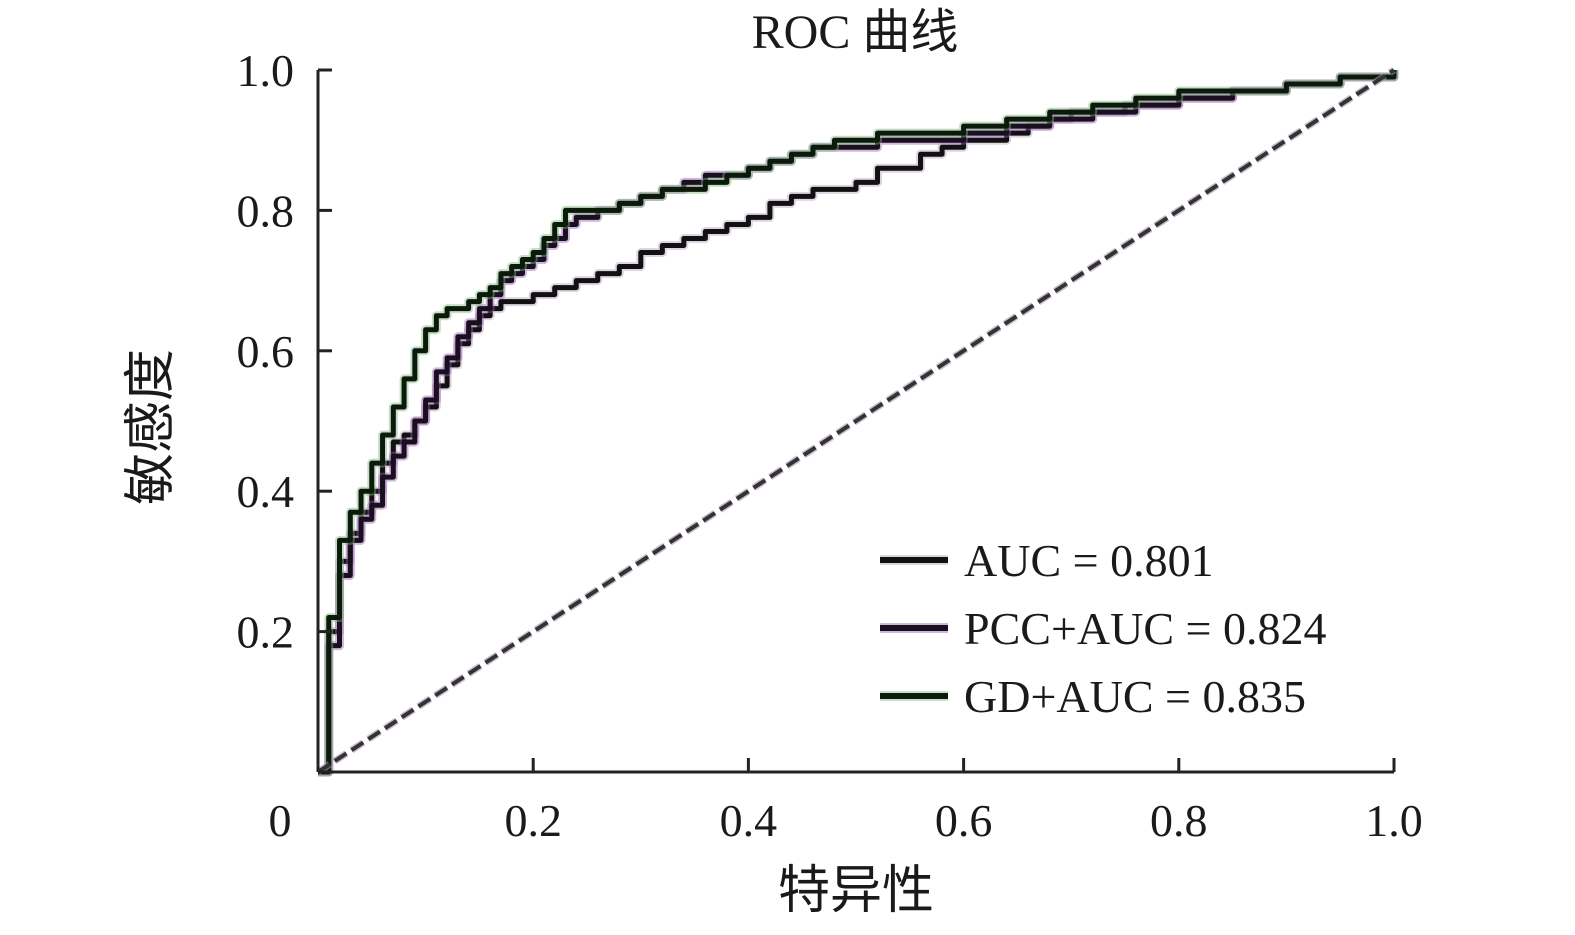  I want to click on y-tick-label: 0.2, so click(266, 632).